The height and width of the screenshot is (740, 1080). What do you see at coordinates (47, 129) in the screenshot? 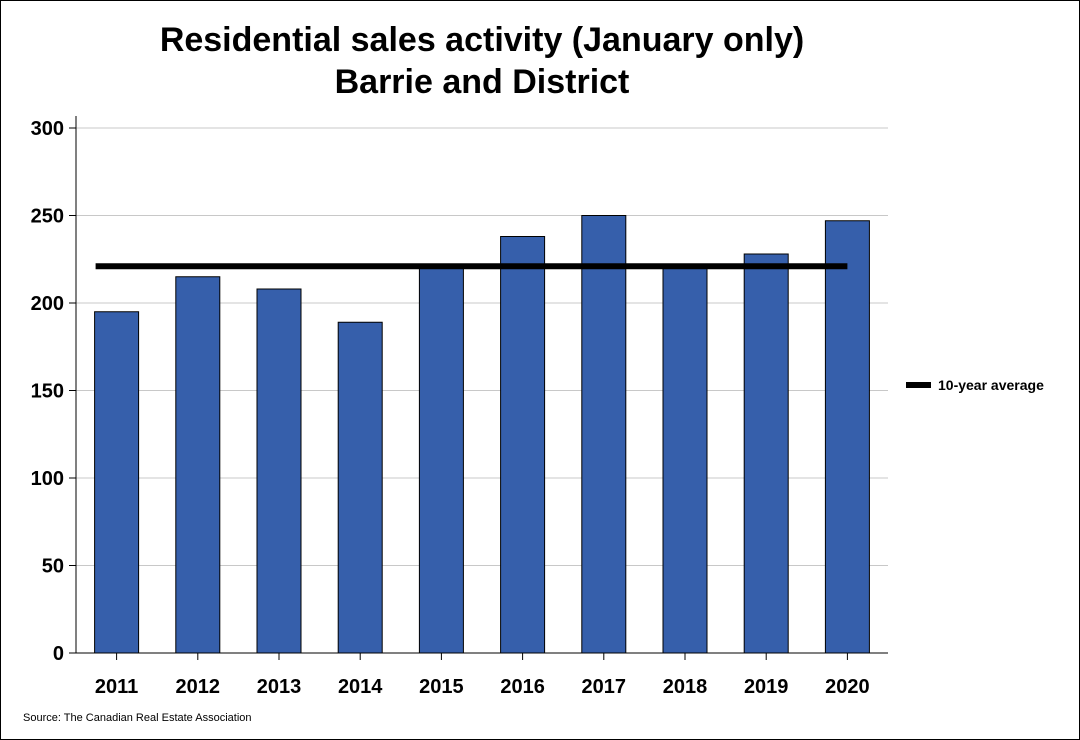
I see `y-tick-label: 300` at bounding box center [47, 129].